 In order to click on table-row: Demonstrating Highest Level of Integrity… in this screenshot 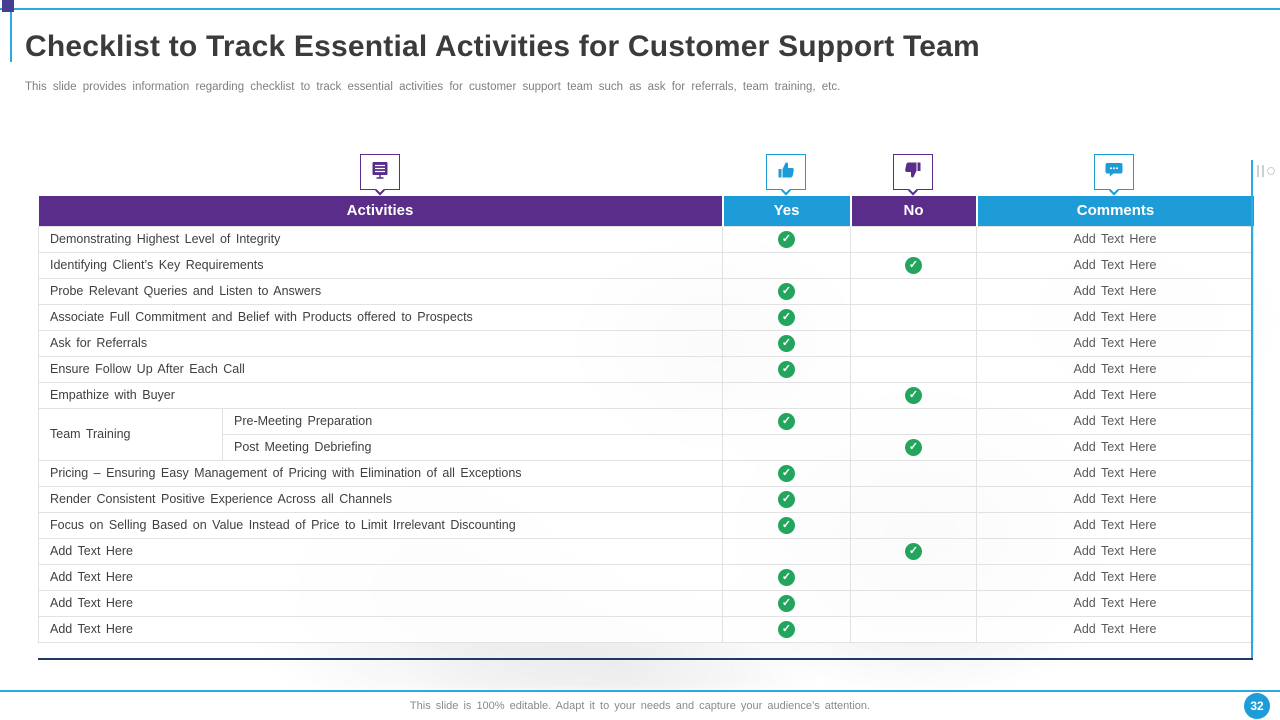, I will do `click(646, 239)`.